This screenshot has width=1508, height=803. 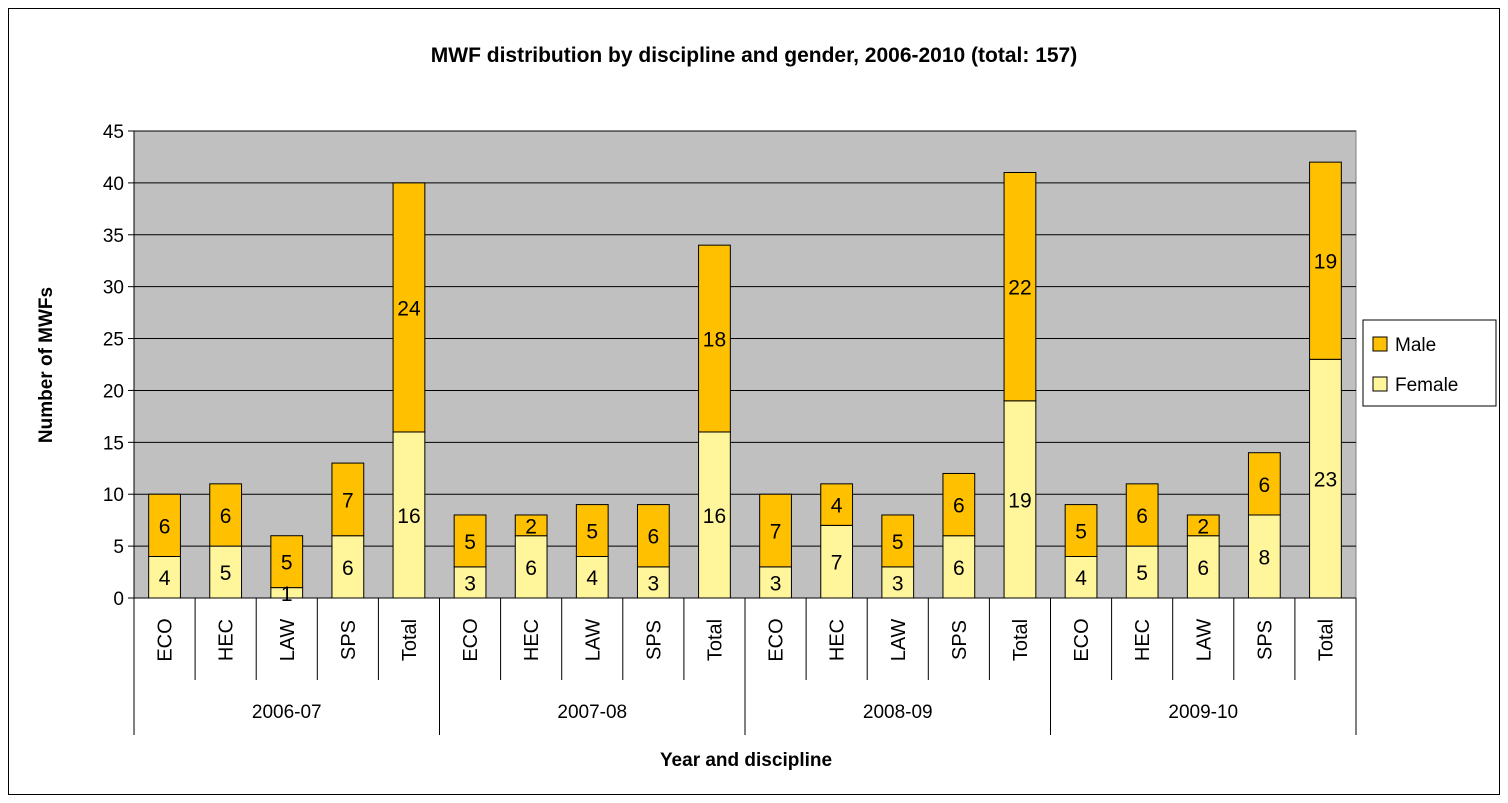 What do you see at coordinates (113, 340) in the screenshot?
I see `y-tick-label: 25` at bounding box center [113, 340].